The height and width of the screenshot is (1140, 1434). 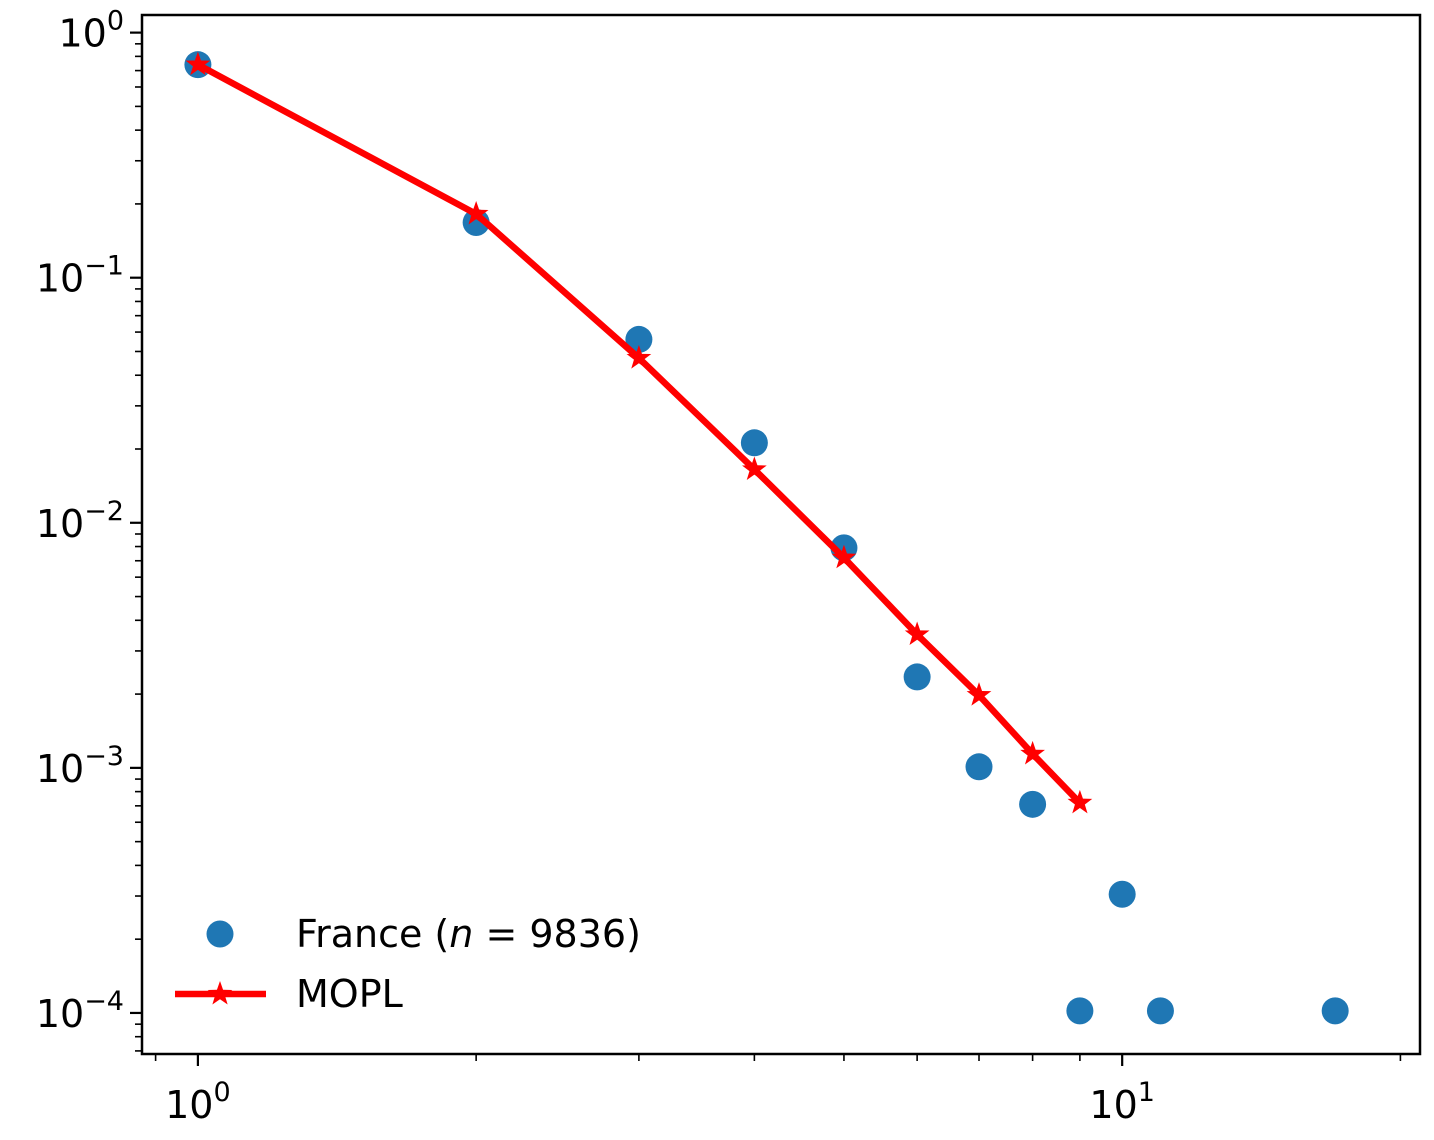 What do you see at coordinates (1146, 1092) in the screenshot?
I see `x-tick-exponent: 1` at bounding box center [1146, 1092].